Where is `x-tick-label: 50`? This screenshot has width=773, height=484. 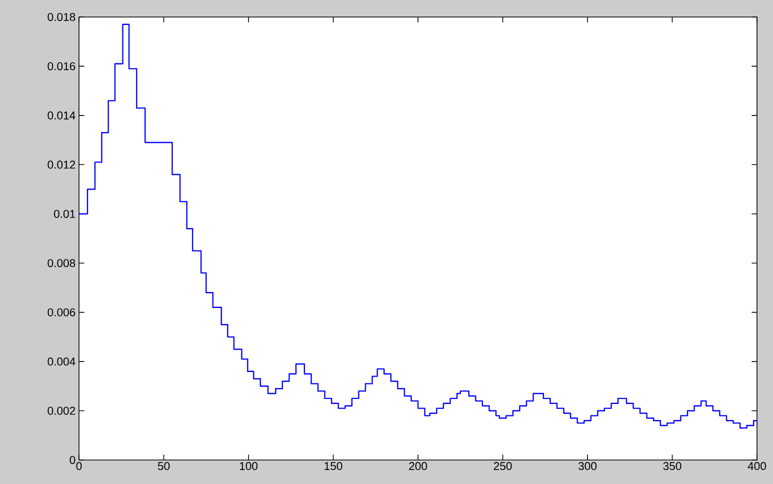 x-tick-label: 50 is located at coordinates (164, 466).